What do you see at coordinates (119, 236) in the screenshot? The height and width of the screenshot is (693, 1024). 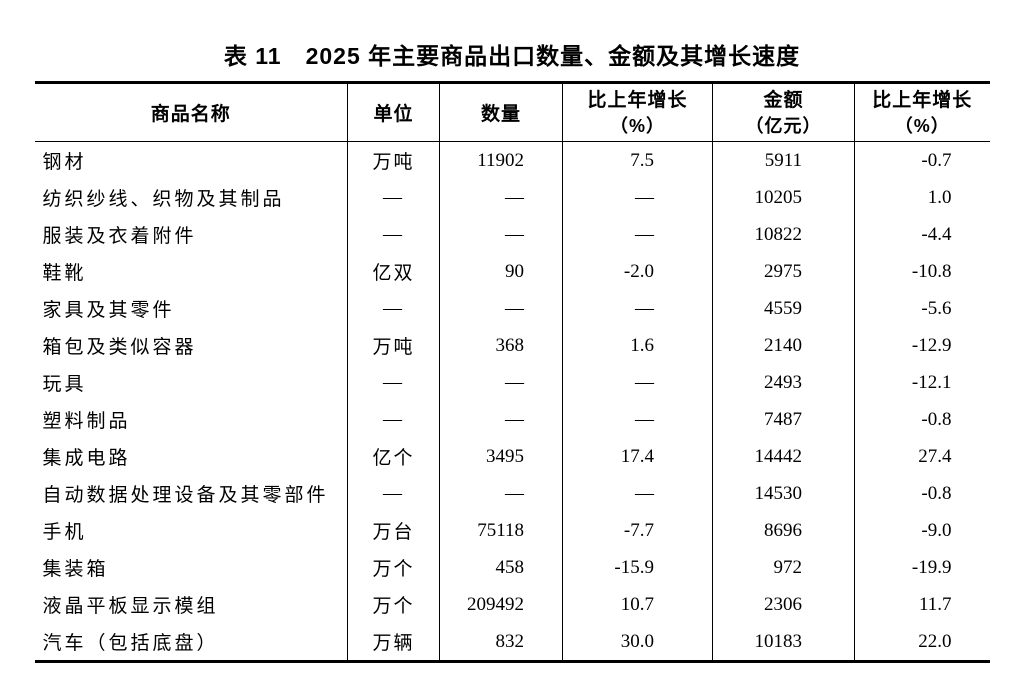 I see `commodity-name-cell: 服装及衣着附件` at bounding box center [119, 236].